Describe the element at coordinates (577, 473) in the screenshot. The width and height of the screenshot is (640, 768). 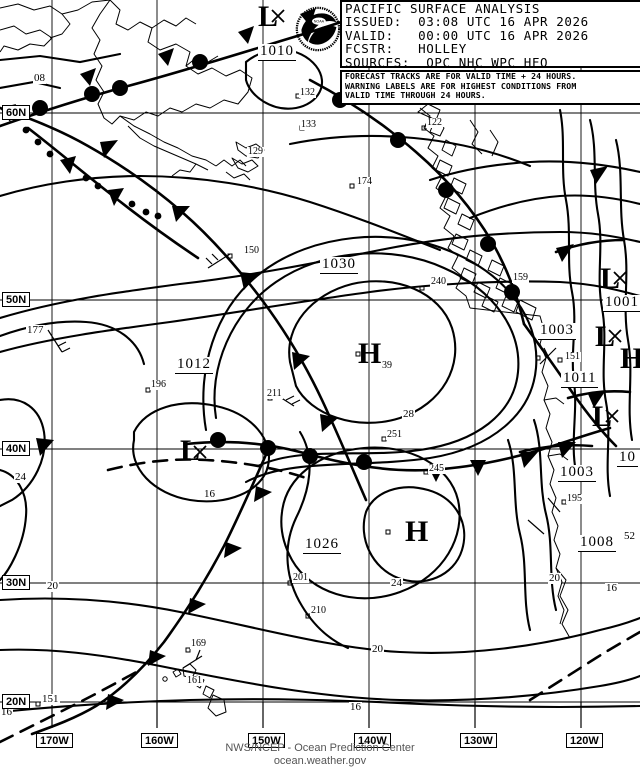
I see `isobar-label-1003-b: 1003` at that location.